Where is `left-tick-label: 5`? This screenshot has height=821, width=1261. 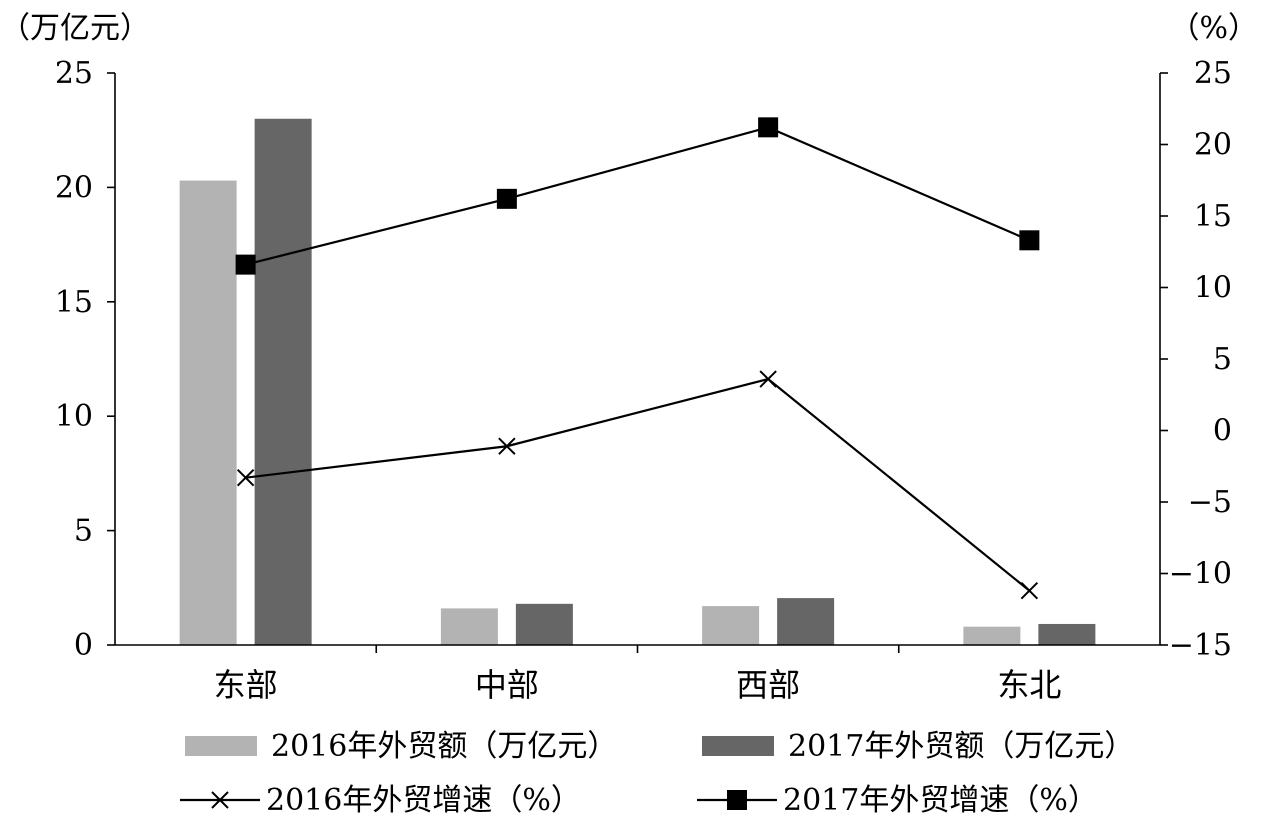
left-tick-label: 5 is located at coordinates (83, 531).